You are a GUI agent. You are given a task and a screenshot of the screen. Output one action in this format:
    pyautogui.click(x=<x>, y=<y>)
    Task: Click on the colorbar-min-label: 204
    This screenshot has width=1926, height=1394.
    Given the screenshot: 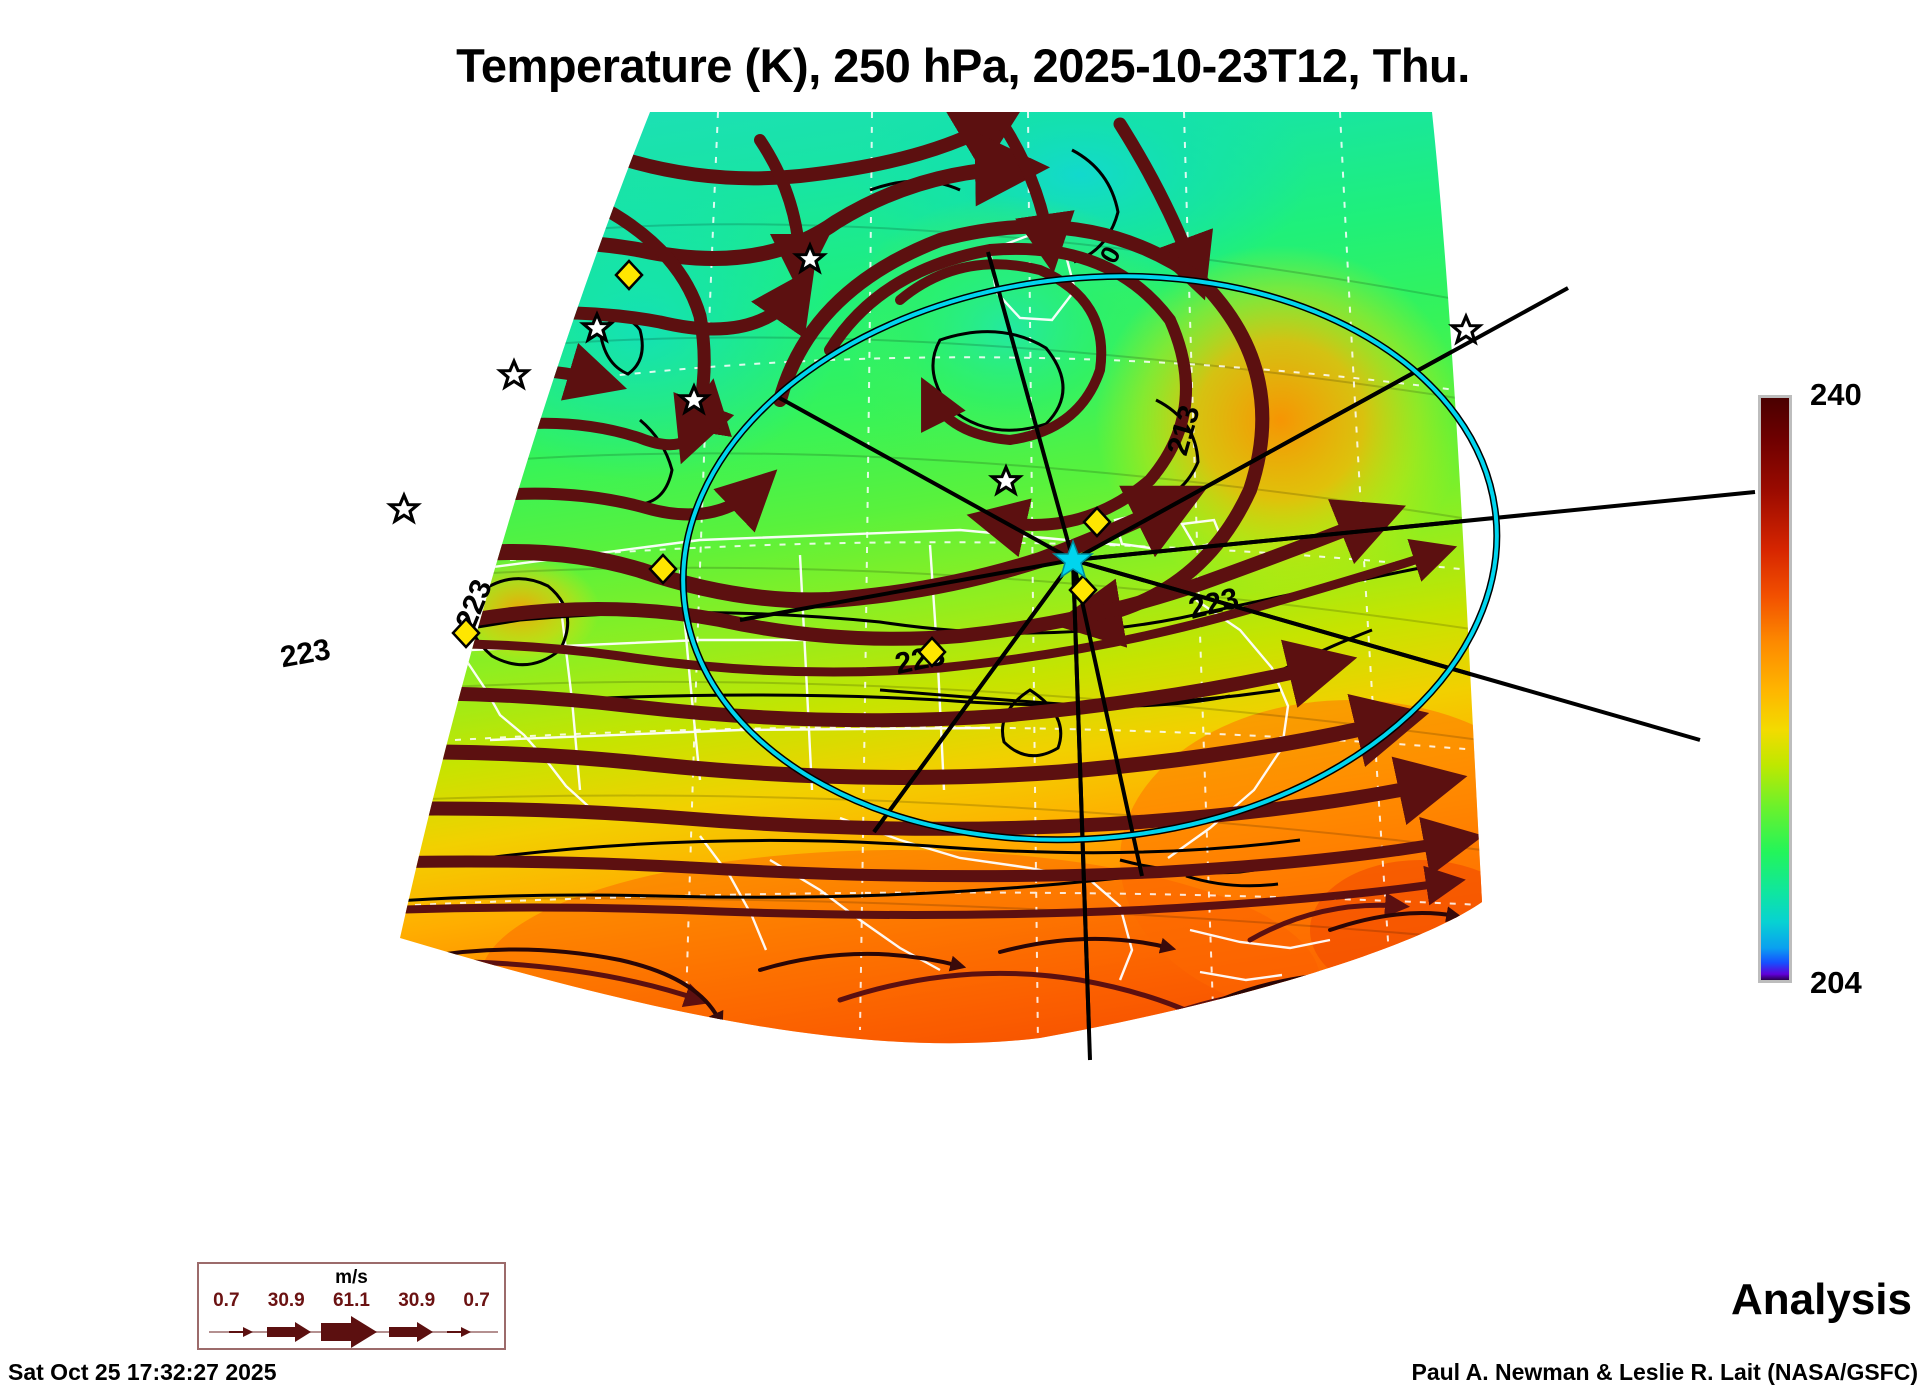 What is the action you would take?
    pyautogui.click(x=1836, y=982)
    